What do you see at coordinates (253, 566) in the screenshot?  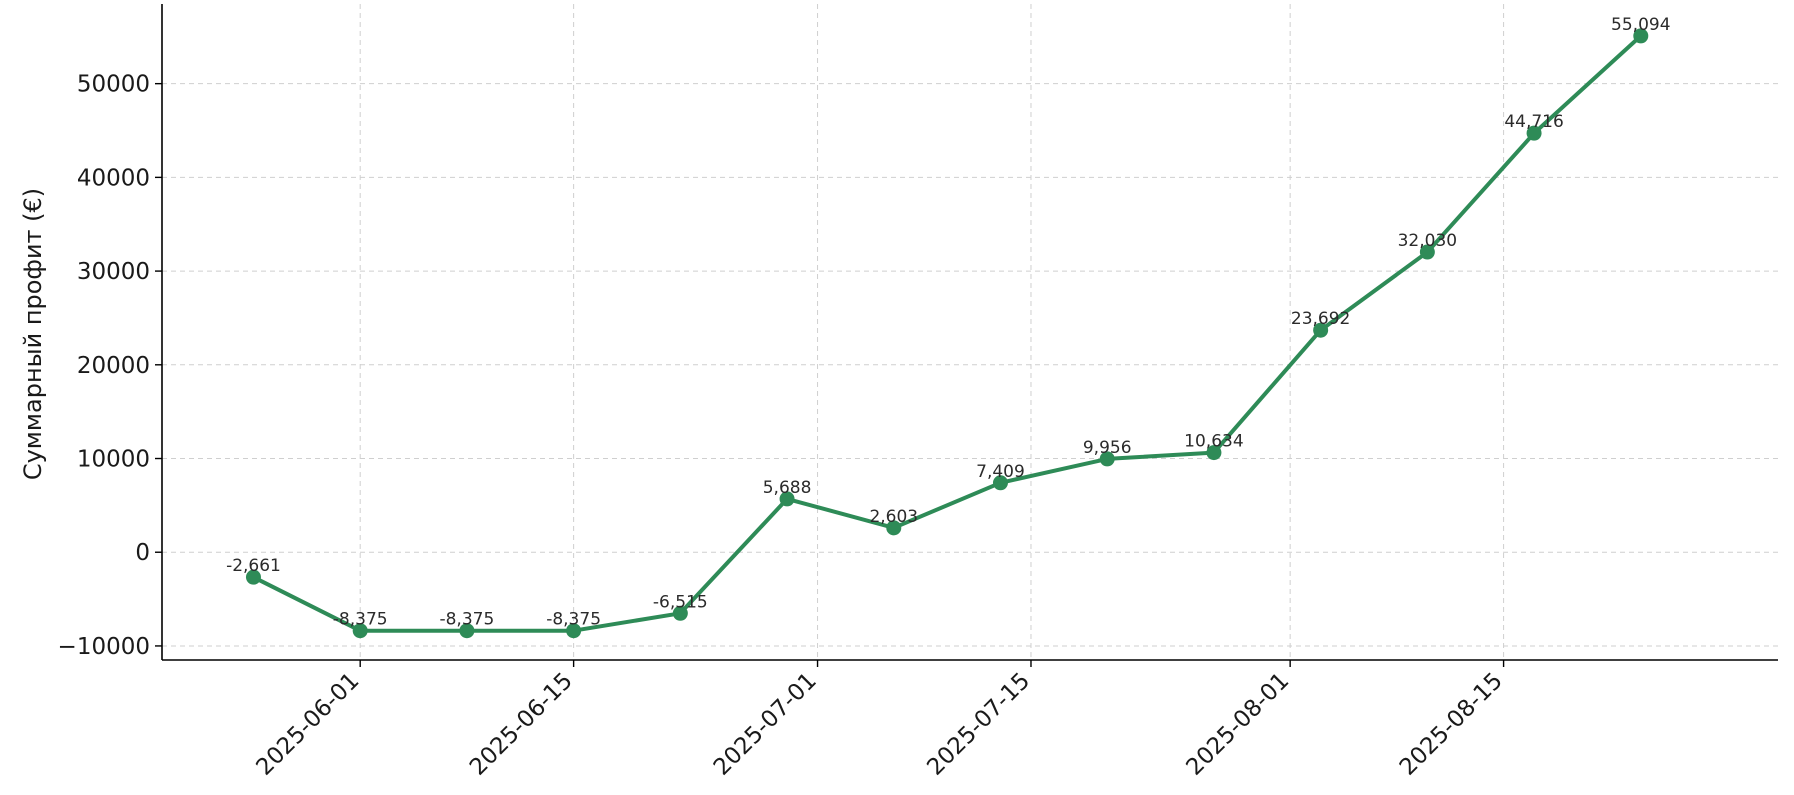 I see `data-value-label: -2,661` at bounding box center [253, 566].